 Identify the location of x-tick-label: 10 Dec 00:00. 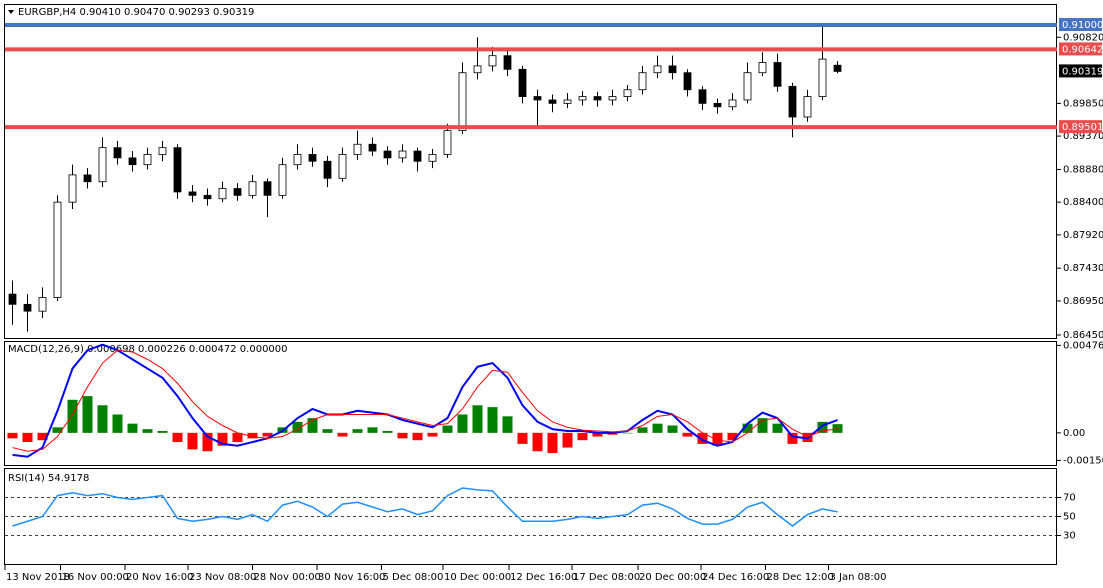
(477, 577).